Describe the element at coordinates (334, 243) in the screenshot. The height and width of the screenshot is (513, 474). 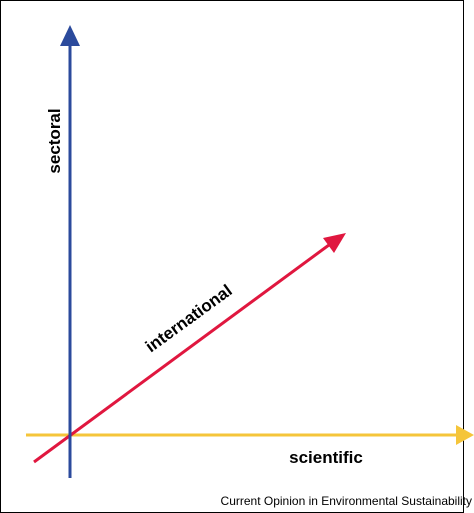
I see `international-arrowhead` at that location.